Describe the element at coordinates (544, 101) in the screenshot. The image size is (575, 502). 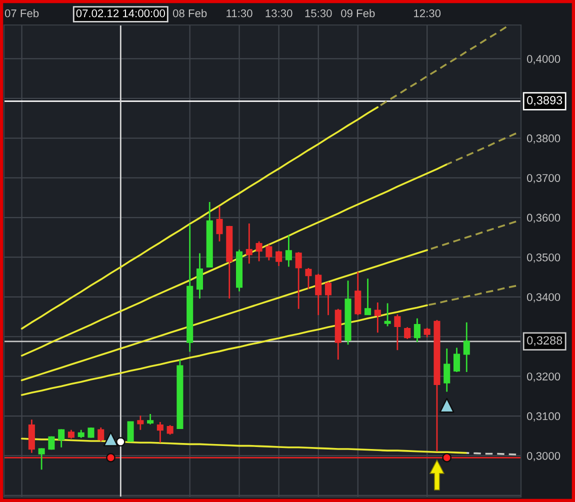
I see `ref-line-label: 0,3893` at that location.